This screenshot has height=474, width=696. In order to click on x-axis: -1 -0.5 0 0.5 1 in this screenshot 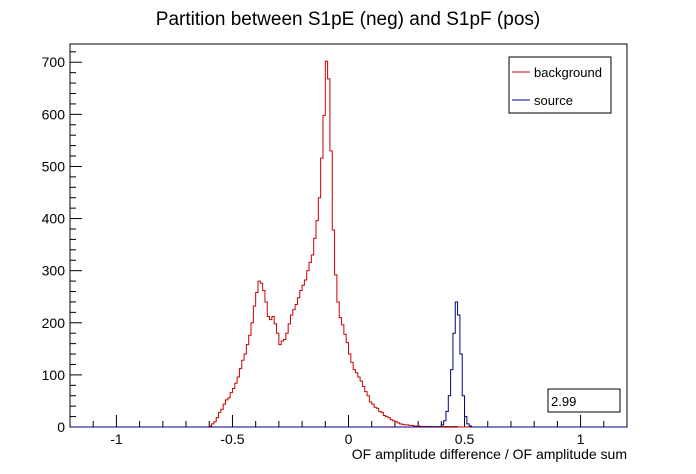, I will do `click(348, 431)`.